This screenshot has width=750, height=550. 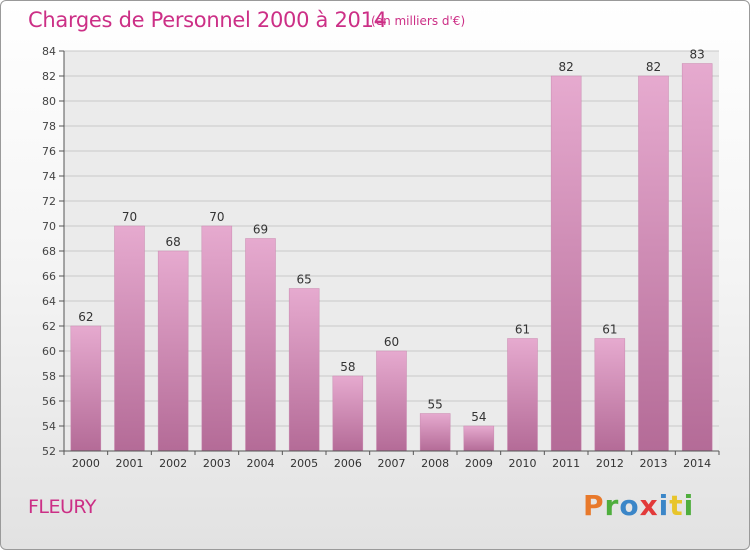 What do you see at coordinates (49, 226) in the screenshot?
I see `y-tick-label: 70` at bounding box center [49, 226].